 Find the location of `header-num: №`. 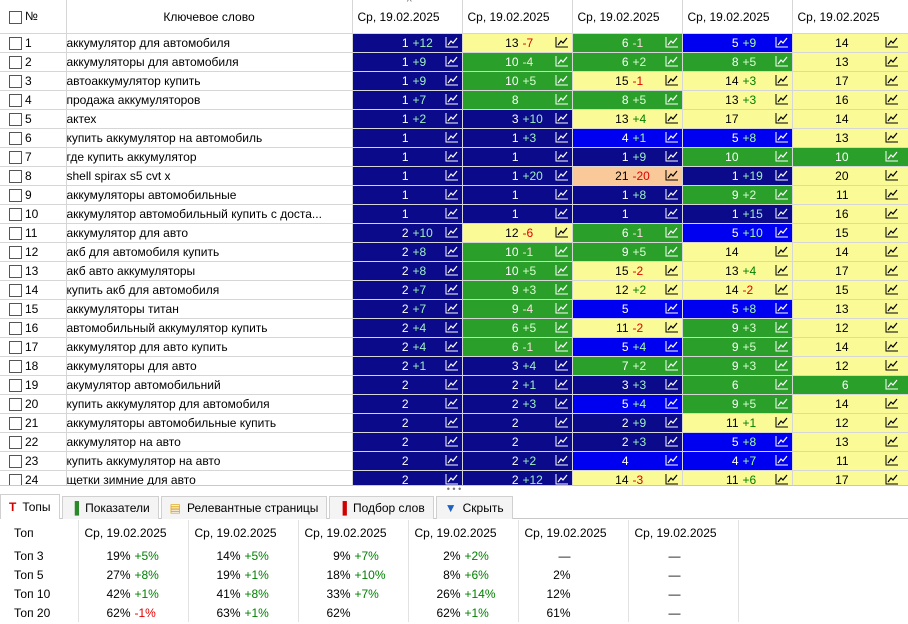

header-num: № is located at coordinates (33, 17).